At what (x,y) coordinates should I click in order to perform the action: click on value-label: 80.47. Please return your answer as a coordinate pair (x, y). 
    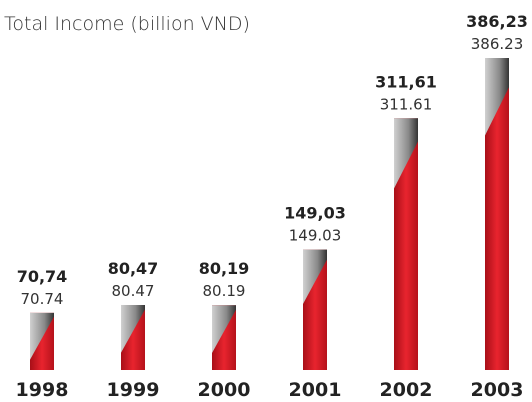
    Looking at the image, I should click on (133, 291).